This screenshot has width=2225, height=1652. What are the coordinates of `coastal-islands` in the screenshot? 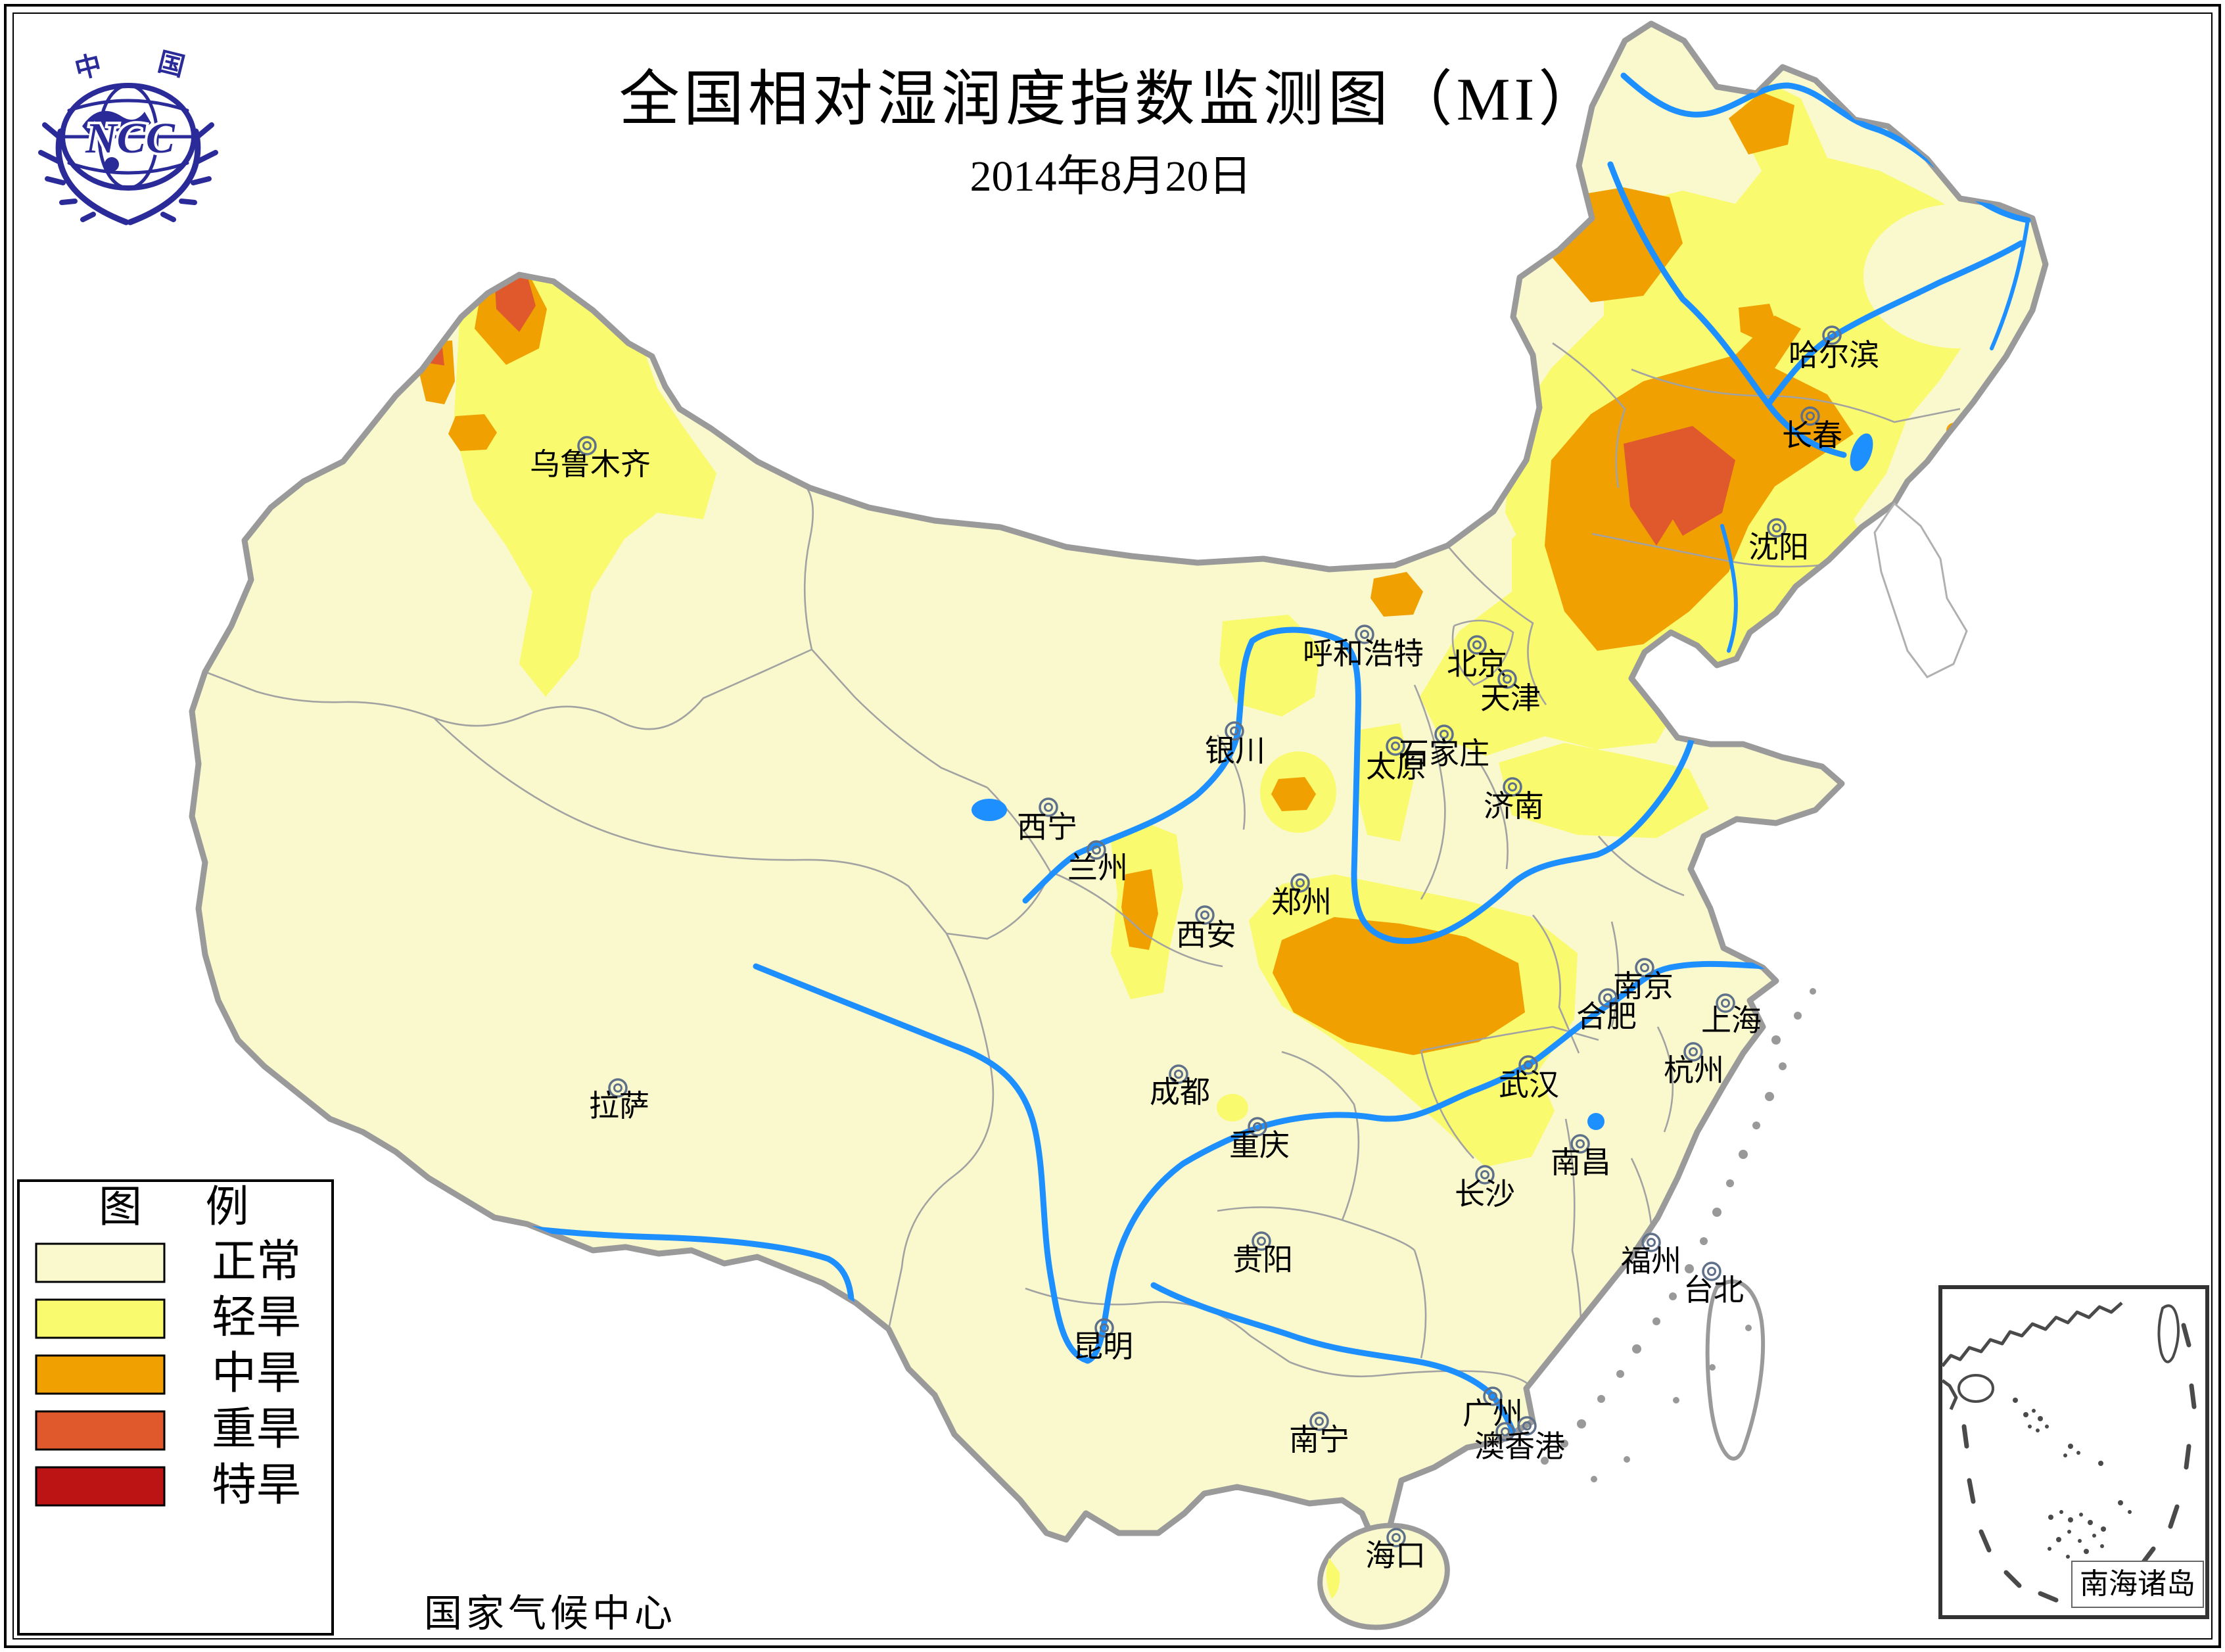 It's located at (1678, 1235).